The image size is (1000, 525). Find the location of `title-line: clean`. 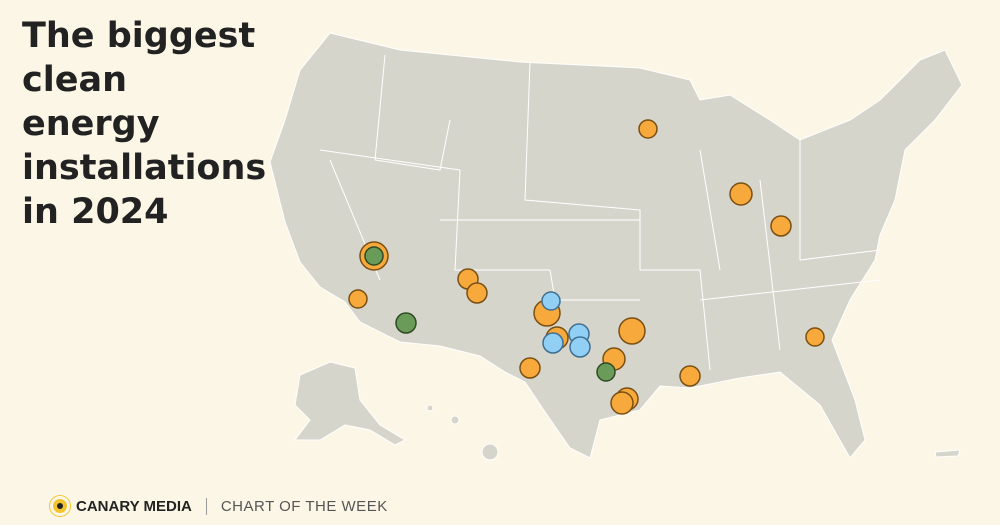

title-line: clean is located at coordinates (75, 80).